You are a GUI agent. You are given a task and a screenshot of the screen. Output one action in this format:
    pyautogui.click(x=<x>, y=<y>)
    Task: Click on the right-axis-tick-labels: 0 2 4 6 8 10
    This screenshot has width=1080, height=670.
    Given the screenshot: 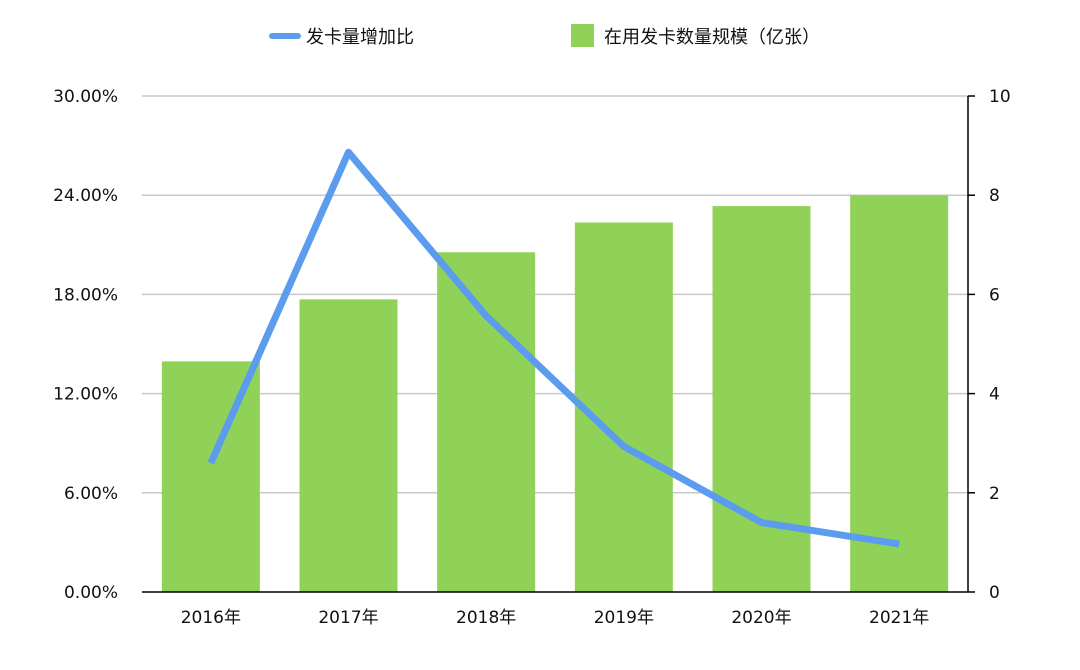 What is the action you would take?
    pyautogui.click(x=1000, y=345)
    